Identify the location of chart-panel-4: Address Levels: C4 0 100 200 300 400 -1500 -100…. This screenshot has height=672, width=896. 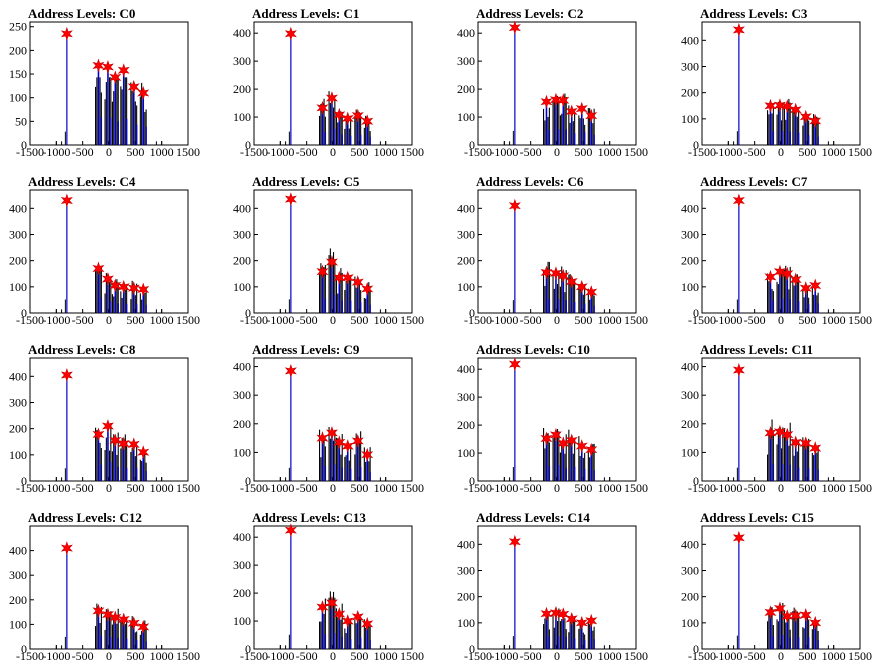
(112, 252).